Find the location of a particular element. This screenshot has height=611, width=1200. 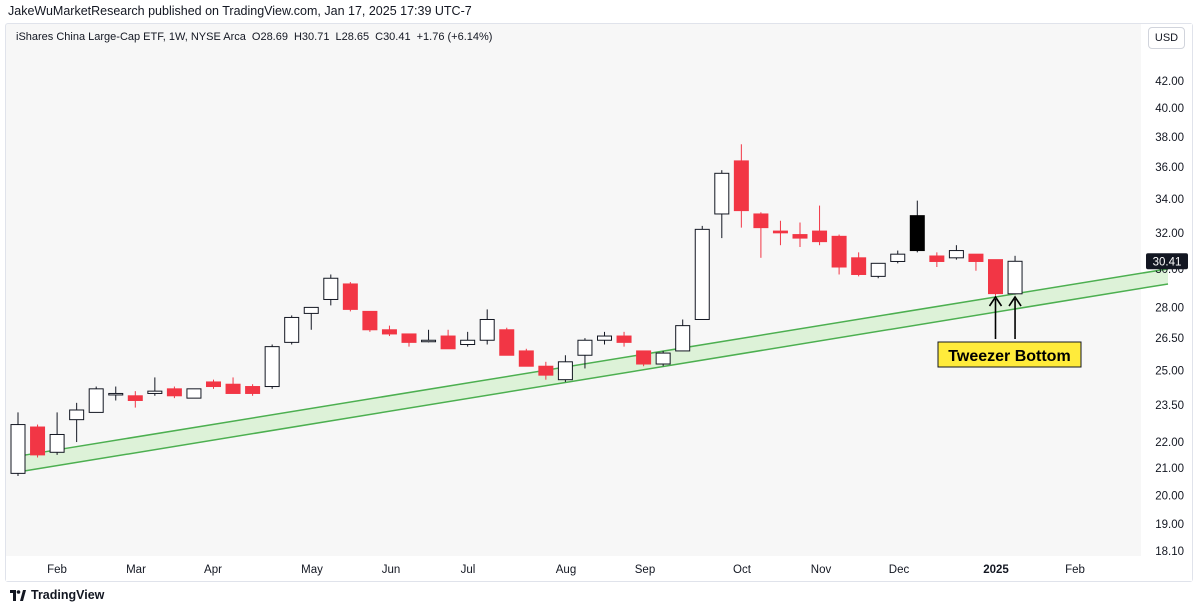

price-tick-label: 36.00 is located at coordinates (1169, 168).